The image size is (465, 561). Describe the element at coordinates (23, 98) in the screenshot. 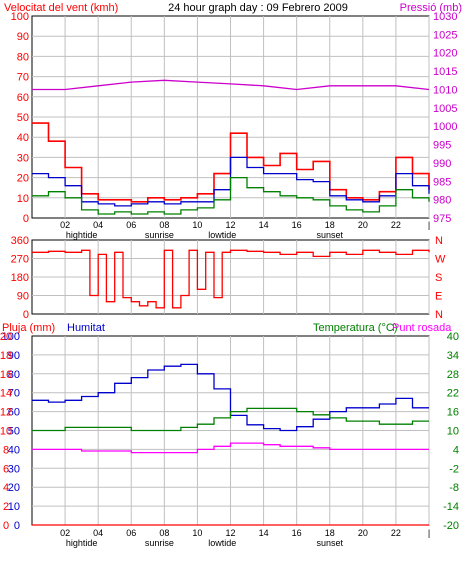

I see `wind-y-tick-60: 60` at that location.